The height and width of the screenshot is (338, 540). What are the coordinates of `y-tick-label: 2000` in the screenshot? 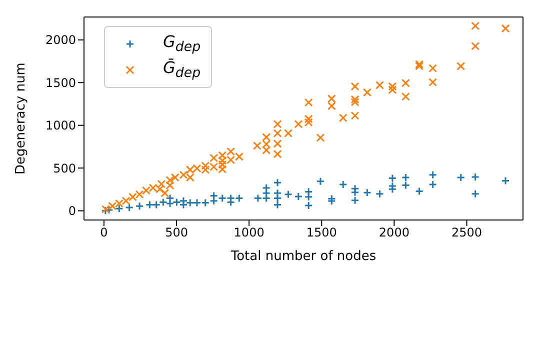 It's located at (60, 40).